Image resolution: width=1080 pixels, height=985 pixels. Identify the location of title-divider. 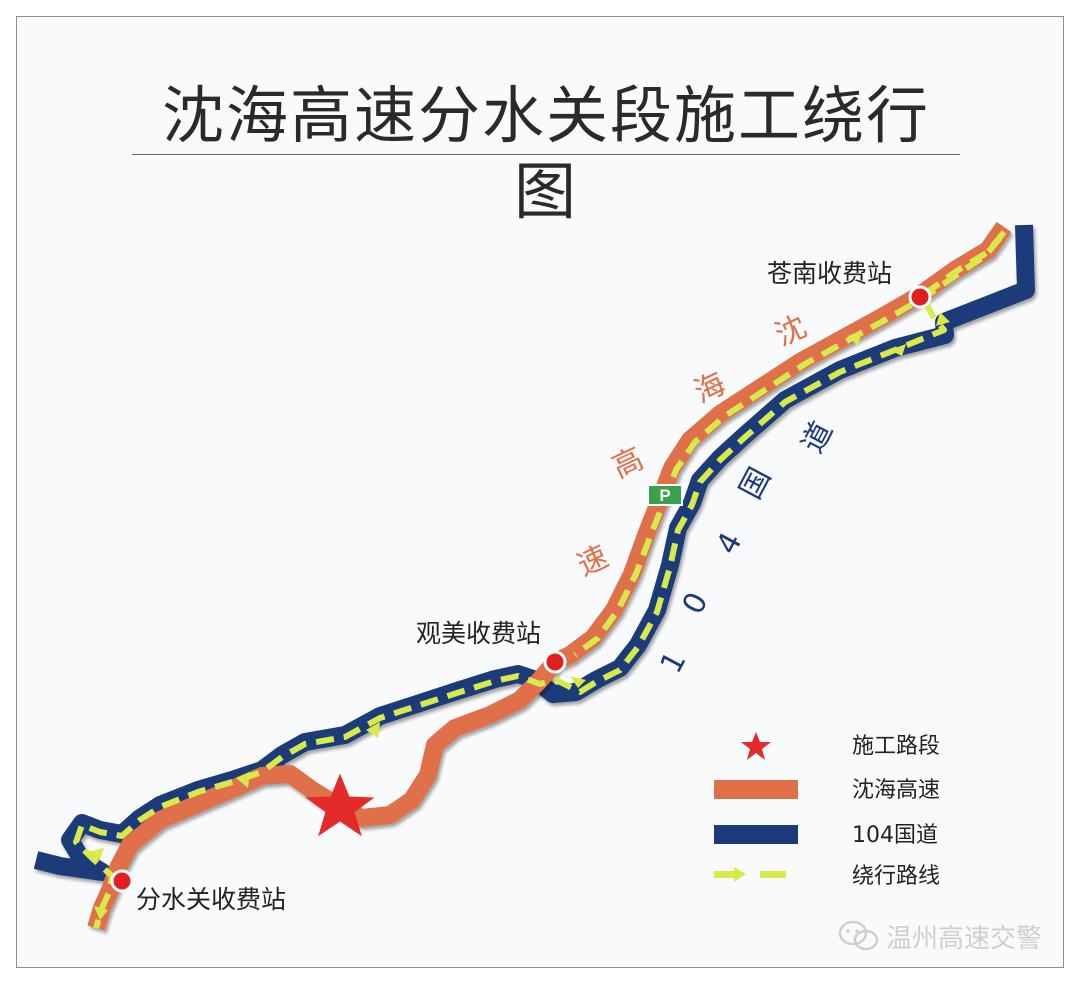
(546, 154).